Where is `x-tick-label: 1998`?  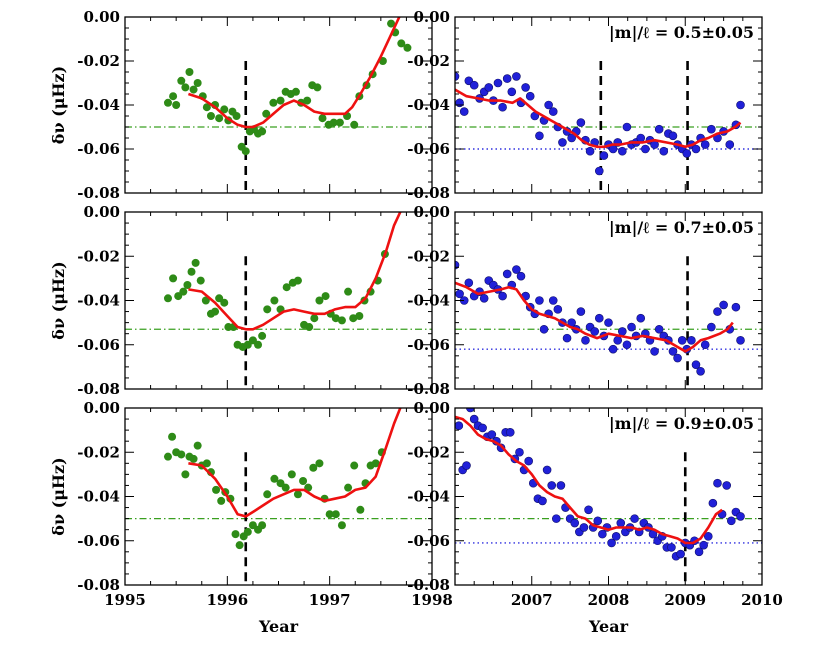
x-tick-label: 1998 is located at coordinates (432, 600).